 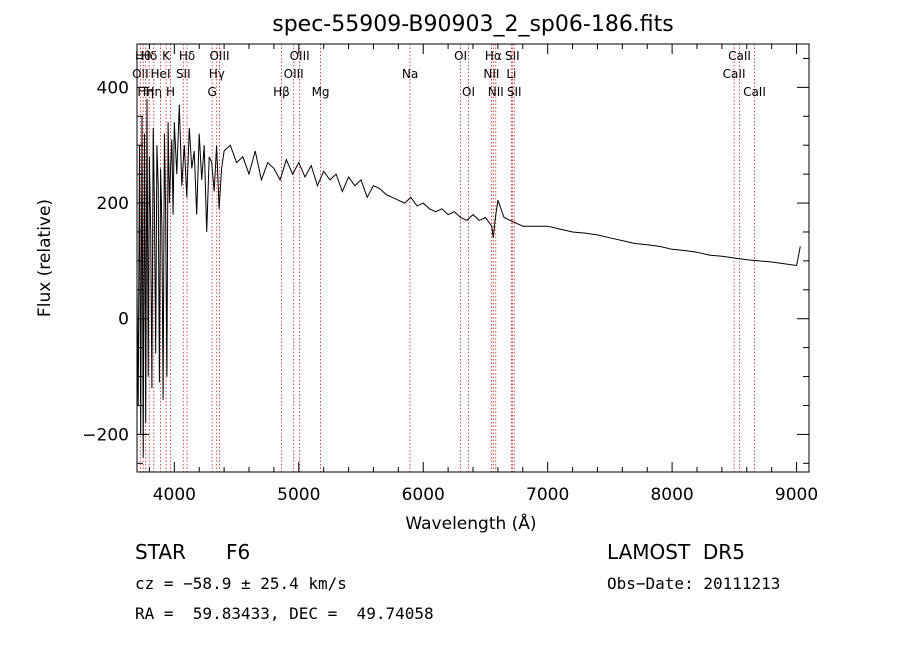 I want to click on line-marker-label: HeI, so click(x=161, y=74).